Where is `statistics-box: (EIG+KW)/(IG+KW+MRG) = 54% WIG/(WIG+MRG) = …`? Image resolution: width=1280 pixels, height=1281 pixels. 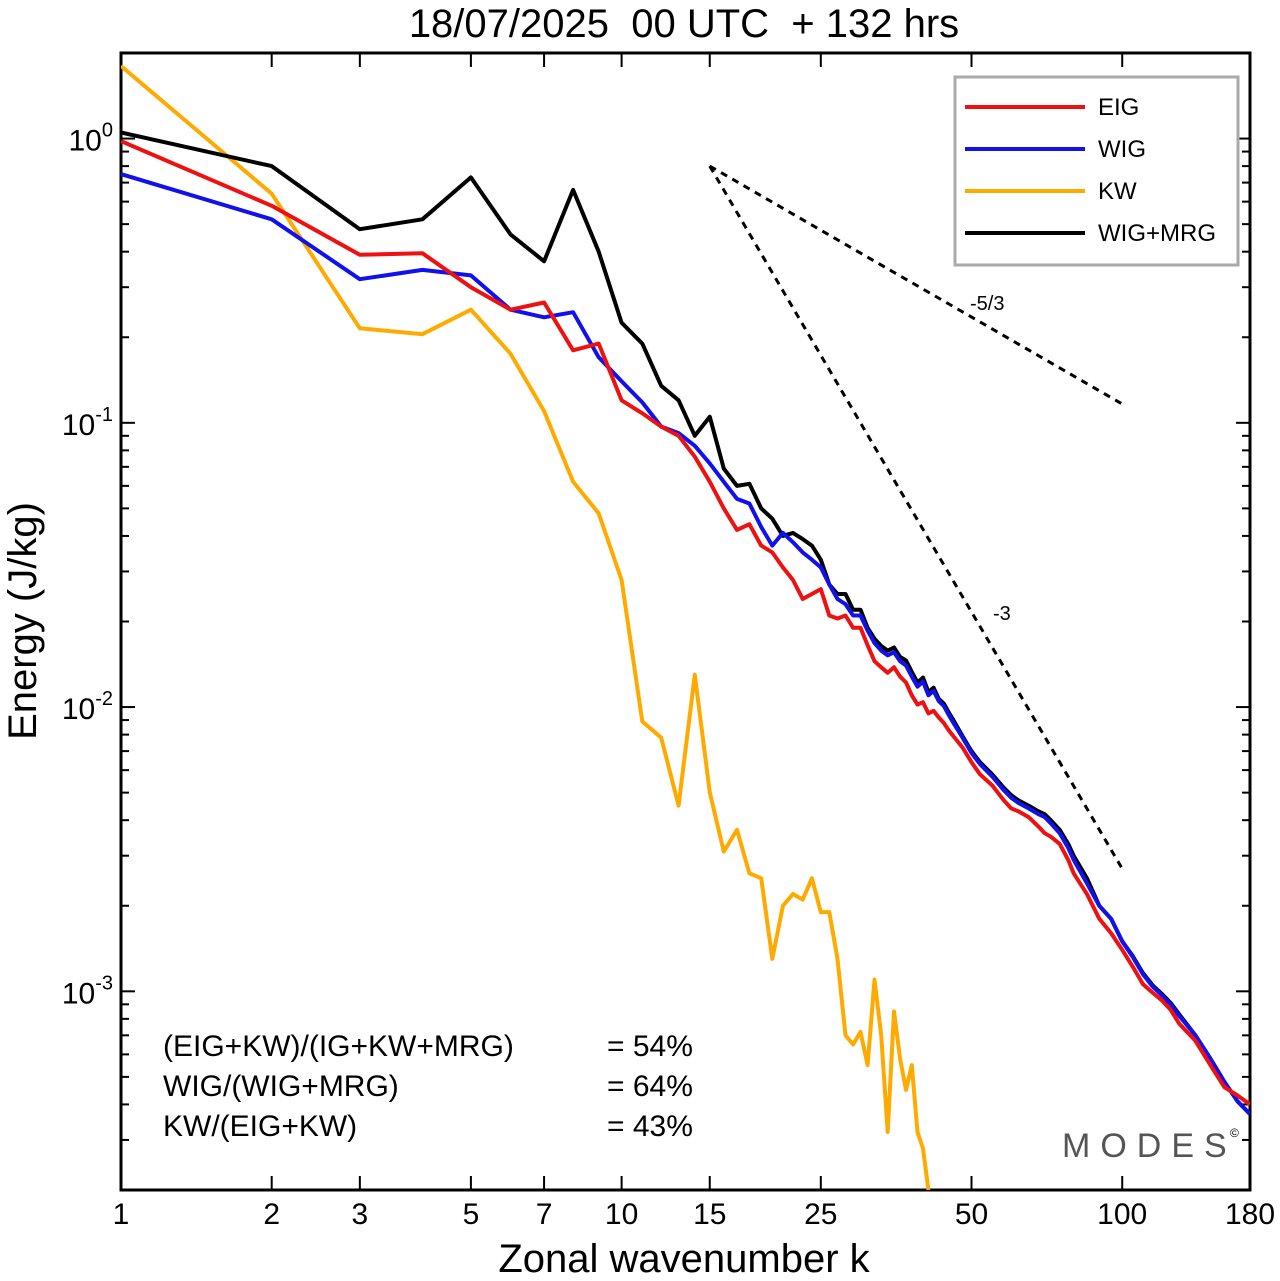
statistics-box: (EIG+KW)/(IG+KW+MRG) = 54% WIG/(WIG+MRG) = … is located at coordinates (428, 1086).